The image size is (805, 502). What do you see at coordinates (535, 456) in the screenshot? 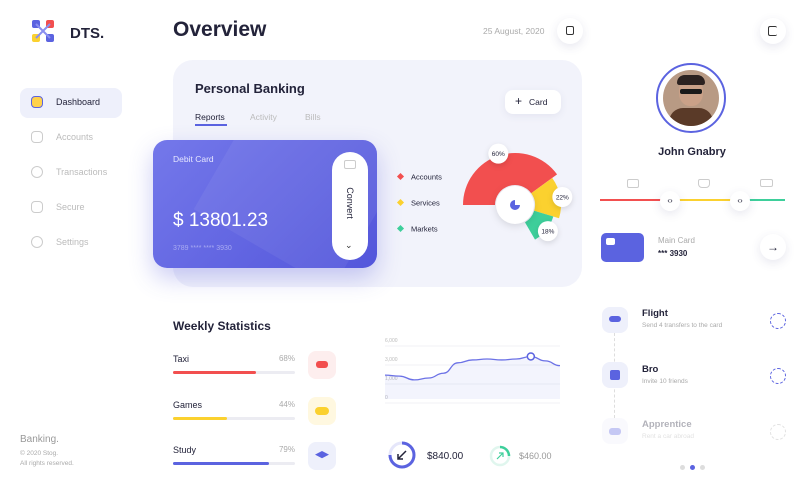
I see `balance-out: $460.00` at bounding box center [535, 456].